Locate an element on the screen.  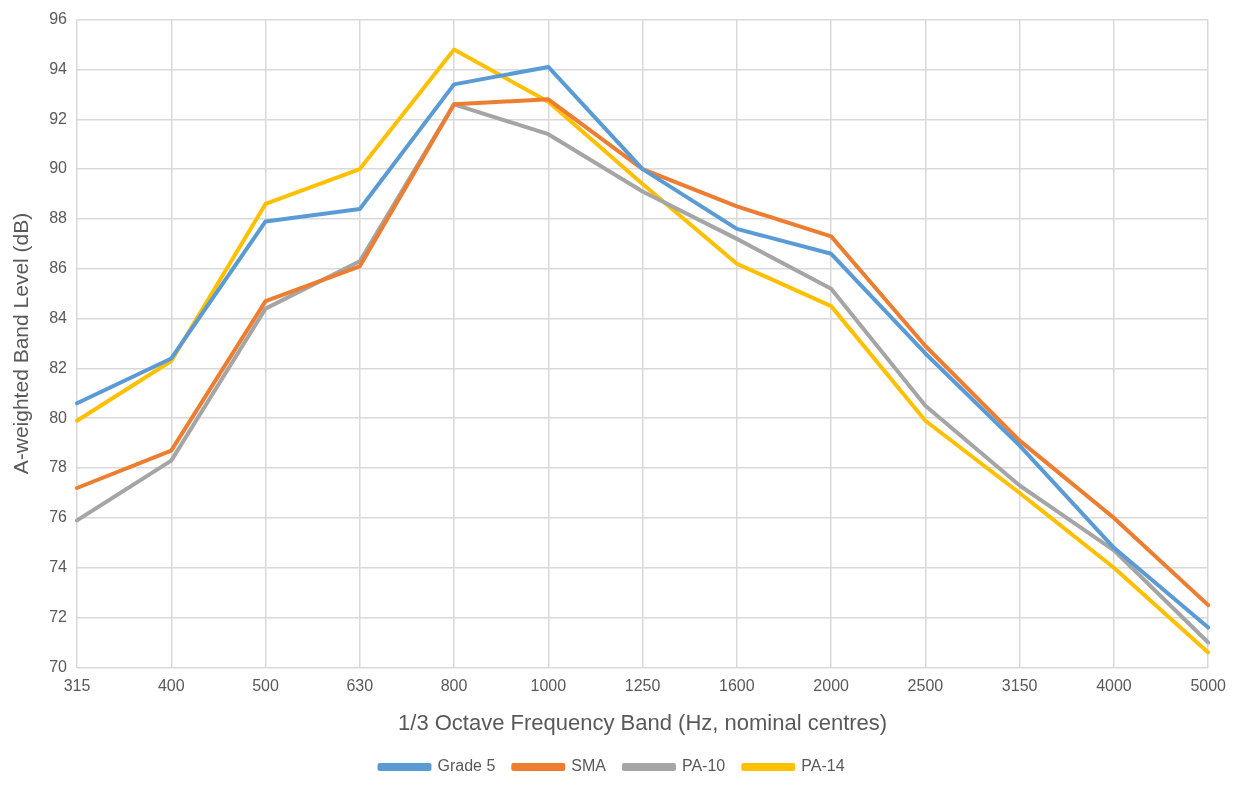
legend-label: SMA is located at coordinates (589, 766).